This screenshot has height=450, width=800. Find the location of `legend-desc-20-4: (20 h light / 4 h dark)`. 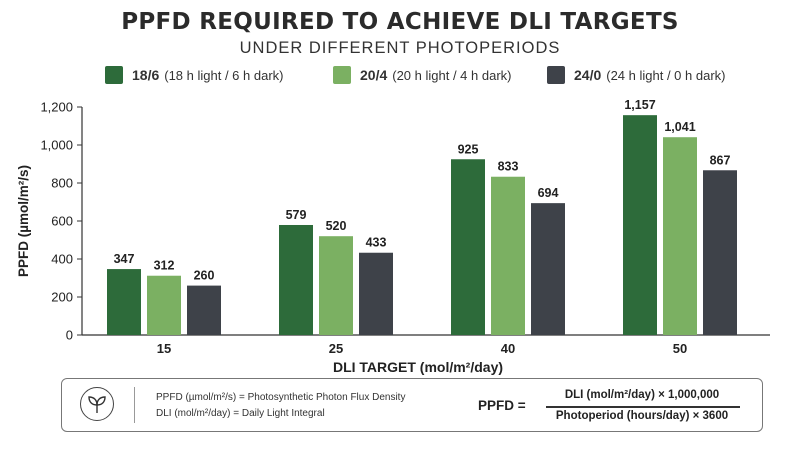

legend-desc-20-4: (20 h light / 4 h dark) is located at coordinates (452, 75).